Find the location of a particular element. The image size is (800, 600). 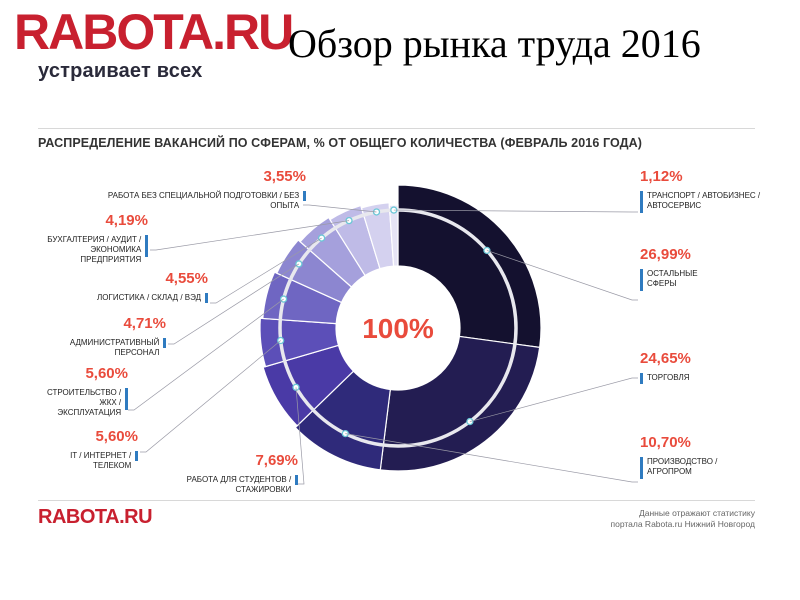

bottom-divider is located at coordinates (396, 500).